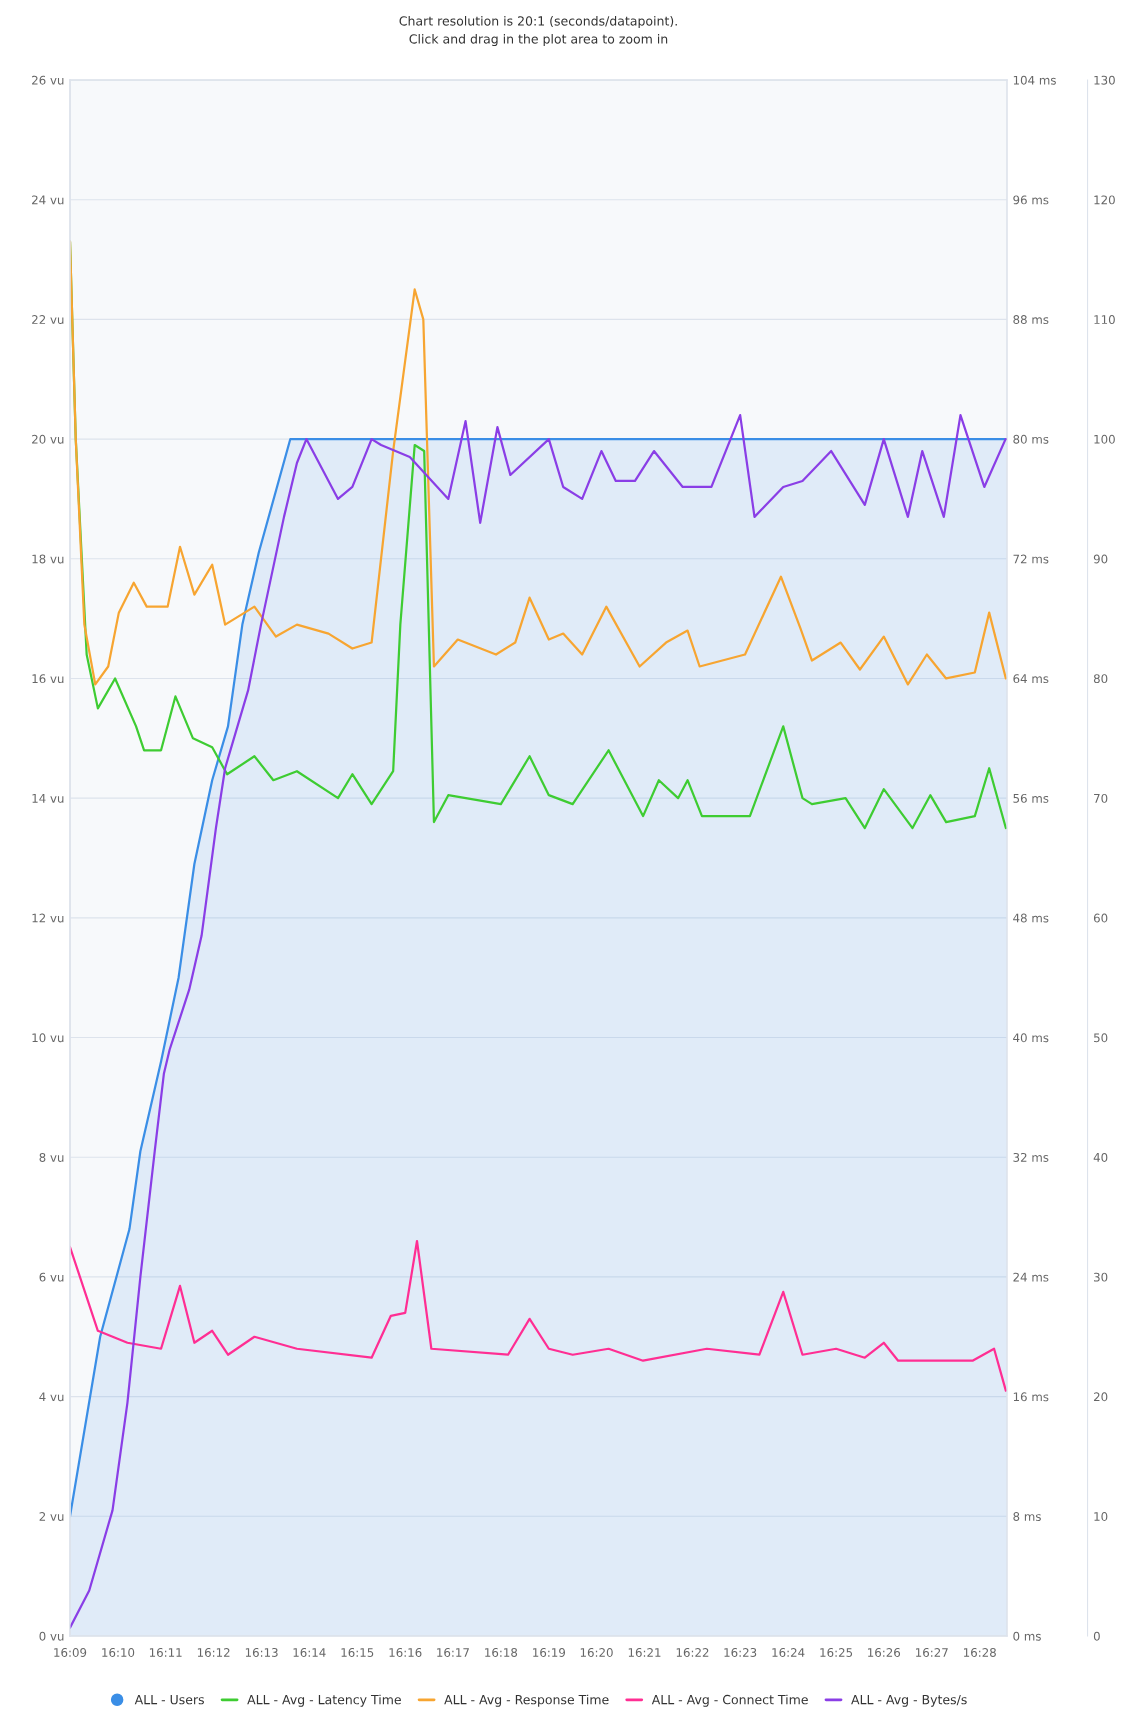 Image resolution: width=1127 pixels, height=1726 pixels. Describe the element at coordinates (1101, 1038) in the screenshot. I see `y3-tick-label: 50` at that location.